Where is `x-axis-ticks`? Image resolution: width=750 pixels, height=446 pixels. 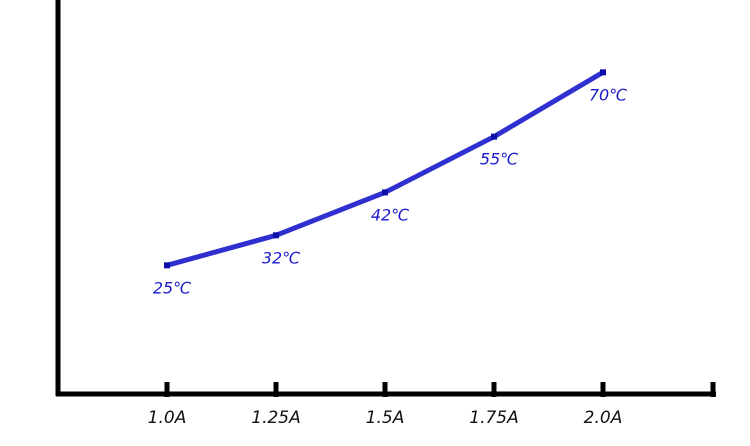 x-axis-ticks is located at coordinates (385, 389).